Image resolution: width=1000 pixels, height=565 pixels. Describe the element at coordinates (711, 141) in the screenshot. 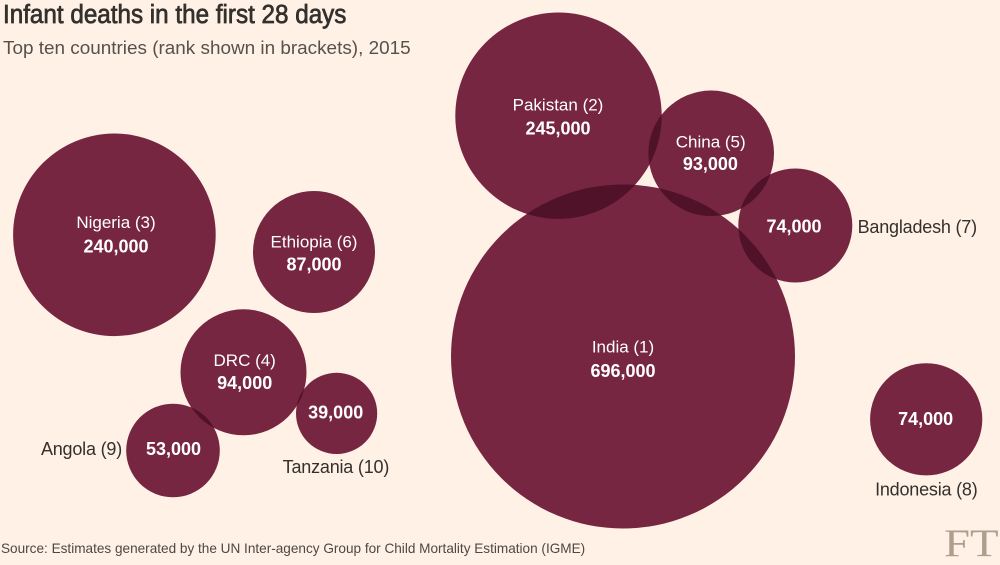

I see `svg-text: China (5)` at that location.